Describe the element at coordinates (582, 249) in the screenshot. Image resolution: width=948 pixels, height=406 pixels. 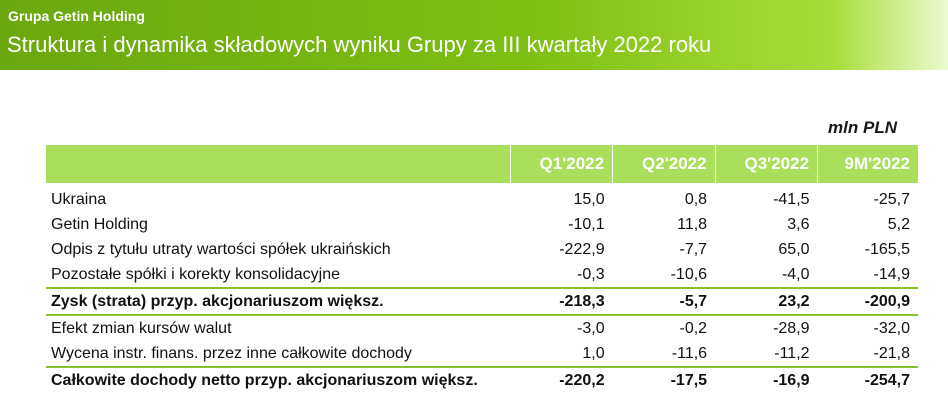
I see `cell-q1: -222,9` at that location.